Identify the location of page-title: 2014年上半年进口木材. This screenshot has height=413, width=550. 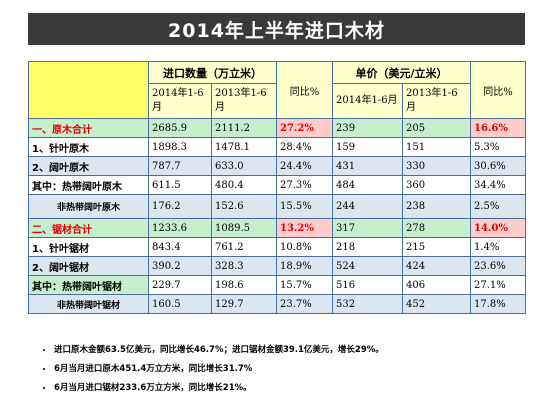
(276, 29).